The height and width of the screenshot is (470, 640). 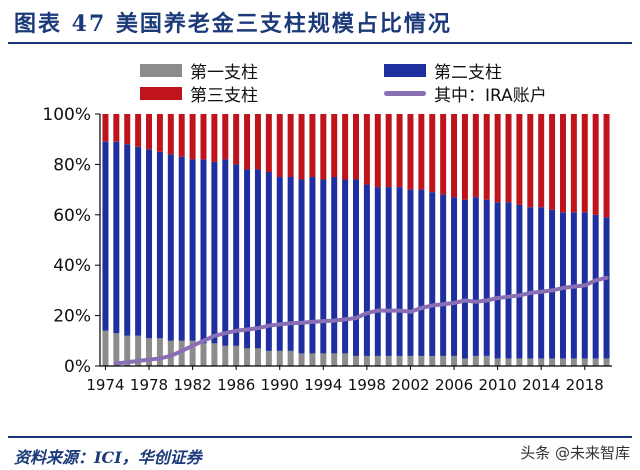 What do you see at coordinates (361, 320) in the screenshot?
I see `series-line-ira` at bounding box center [361, 320].